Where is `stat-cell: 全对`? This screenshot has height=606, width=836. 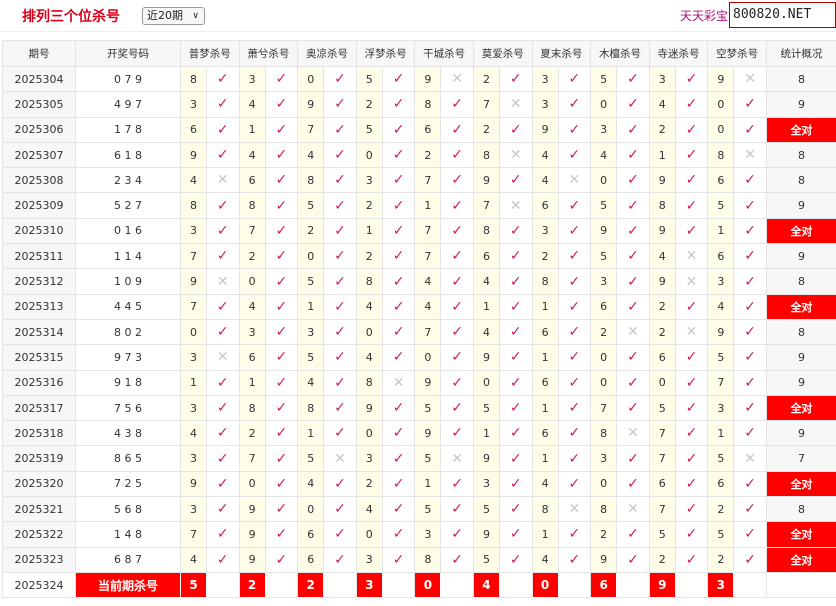
stat-cell: 全对 is located at coordinates (800, 484).